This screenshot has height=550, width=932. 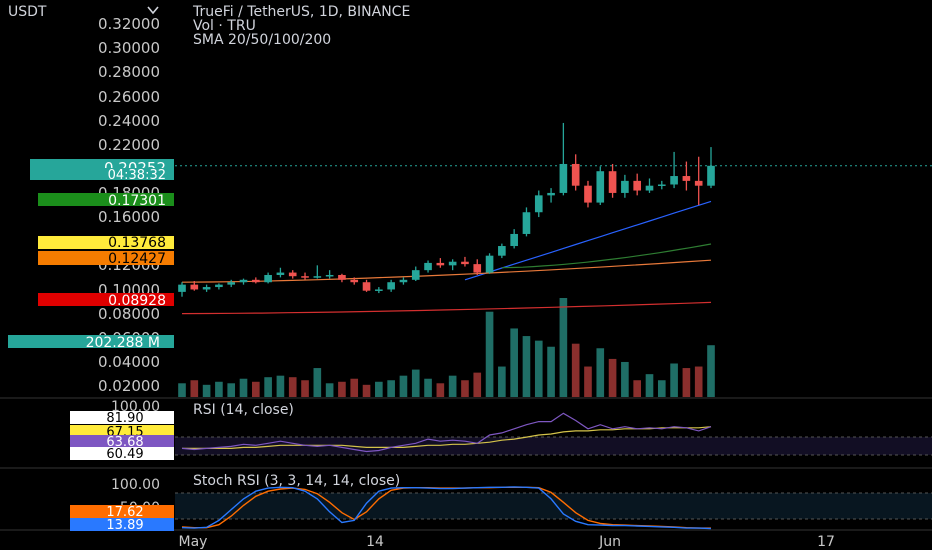 What do you see at coordinates (507, 542) in the screenshot?
I see `time-axis: May 14 Jun 17` at bounding box center [507, 542].